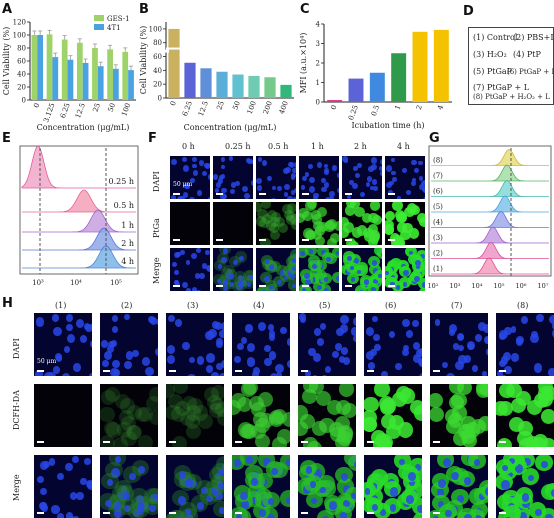  I want to click on column-label: 1 h, so click(317, 146).